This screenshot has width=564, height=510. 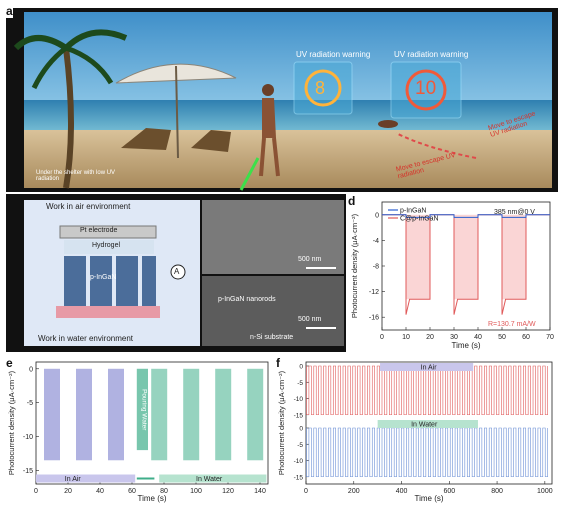 What do you see at coordinates (9, 11) in the screenshot?
I see `panel-label-a: a` at bounding box center [9, 11].